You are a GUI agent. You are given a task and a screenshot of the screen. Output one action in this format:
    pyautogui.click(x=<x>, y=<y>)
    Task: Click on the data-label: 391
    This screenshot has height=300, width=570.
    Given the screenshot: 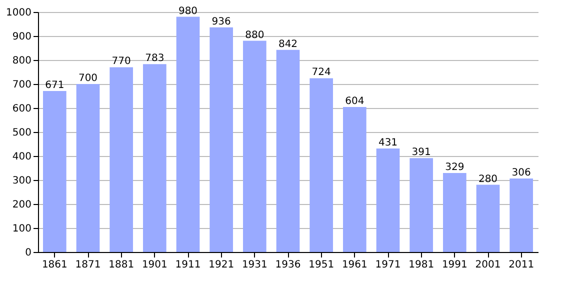 What is the action you would take?
    pyautogui.click(x=421, y=152)
    